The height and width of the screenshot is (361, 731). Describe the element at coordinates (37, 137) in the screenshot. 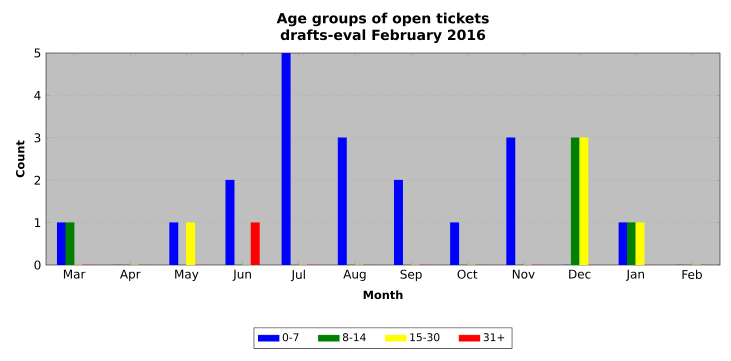

I see `y-tick-label: 3` at that location.